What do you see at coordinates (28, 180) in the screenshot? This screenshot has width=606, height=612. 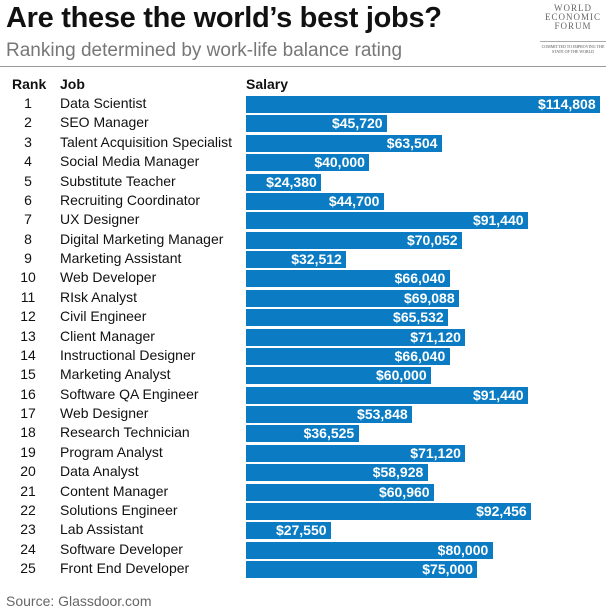 I see `rank-label: 5` at bounding box center [28, 180].